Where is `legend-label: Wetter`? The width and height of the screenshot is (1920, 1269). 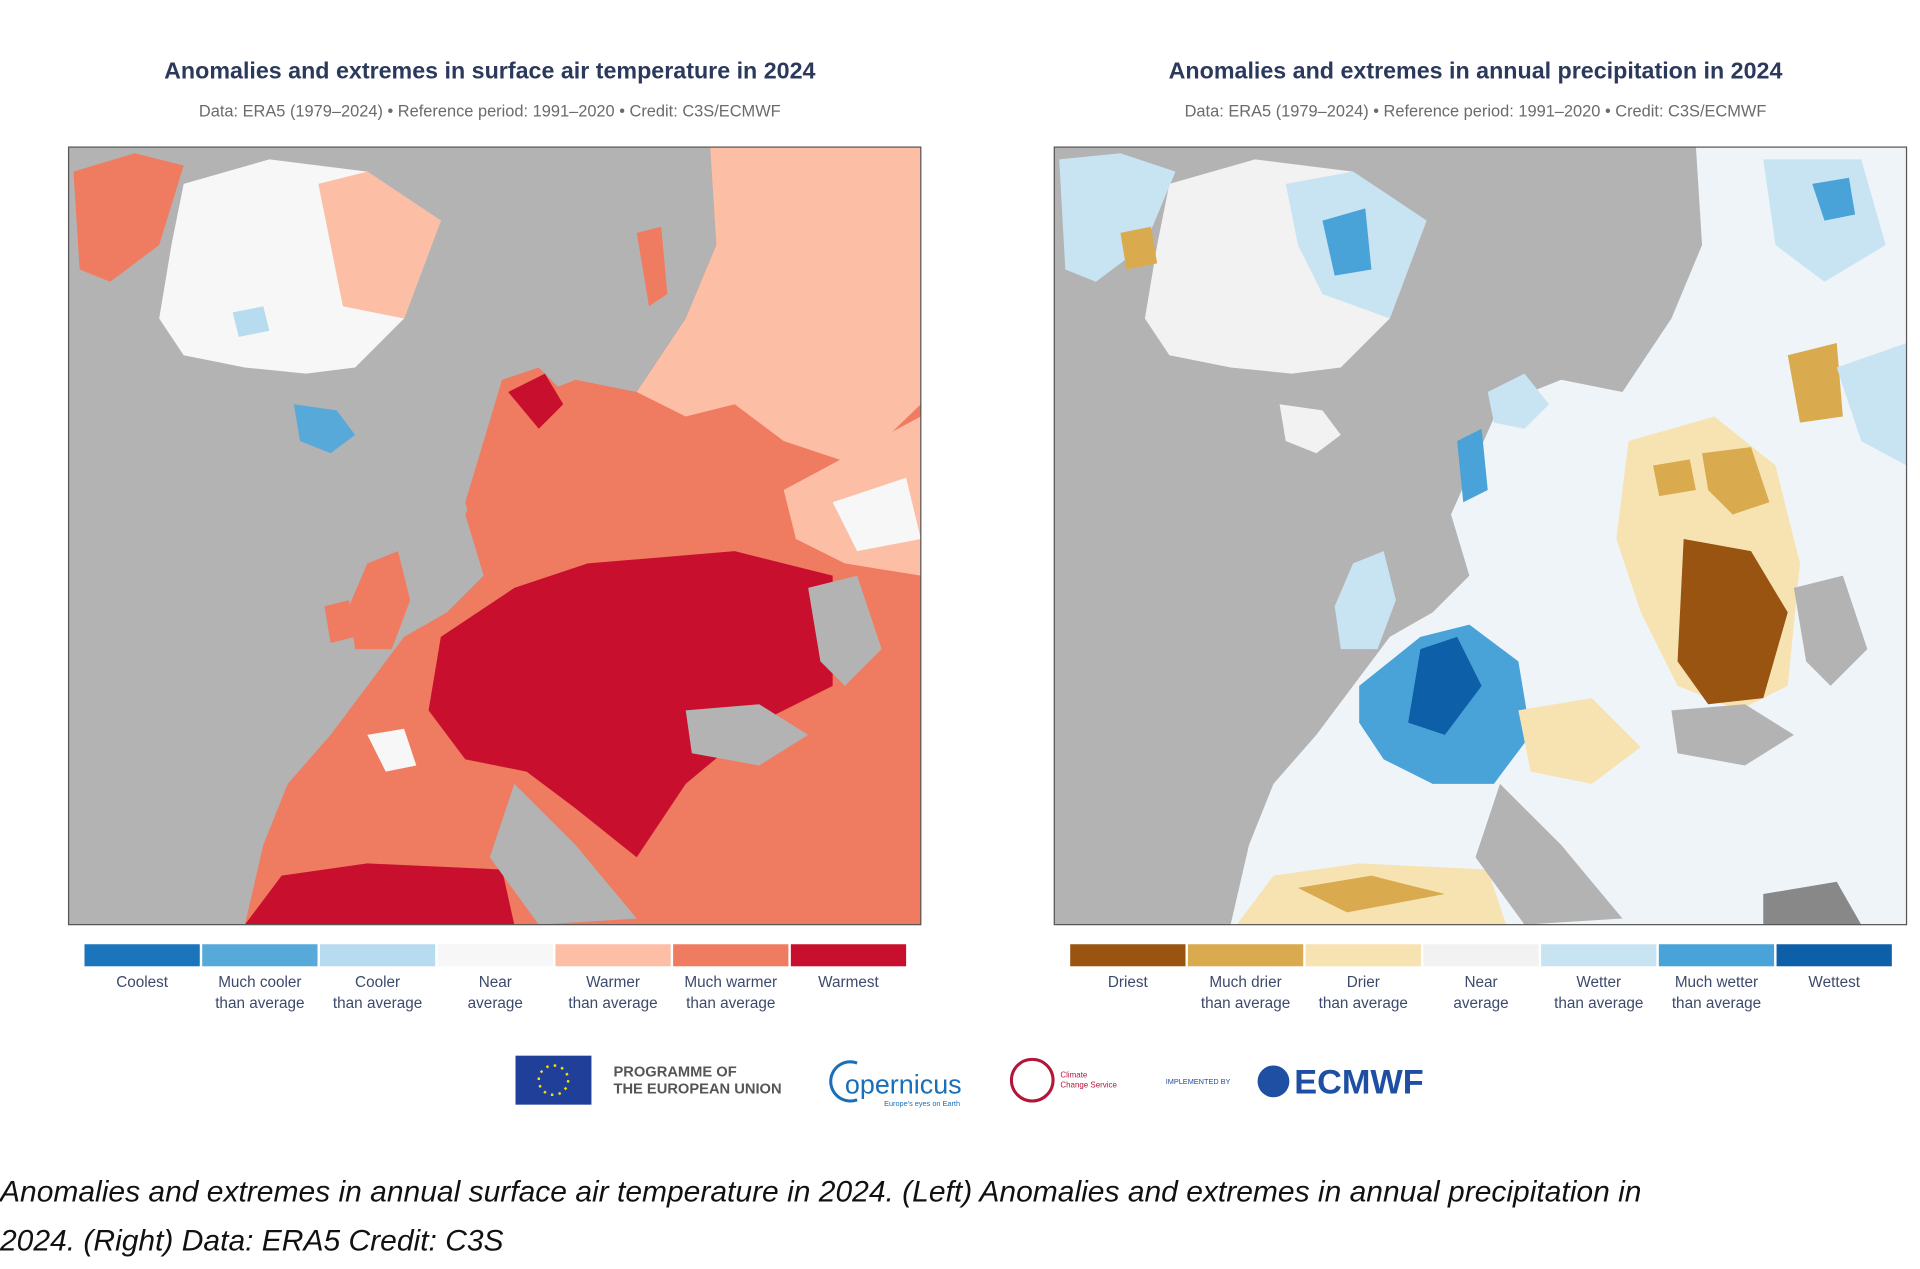 legend-label: Wetter is located at coordinates (1598, 982).